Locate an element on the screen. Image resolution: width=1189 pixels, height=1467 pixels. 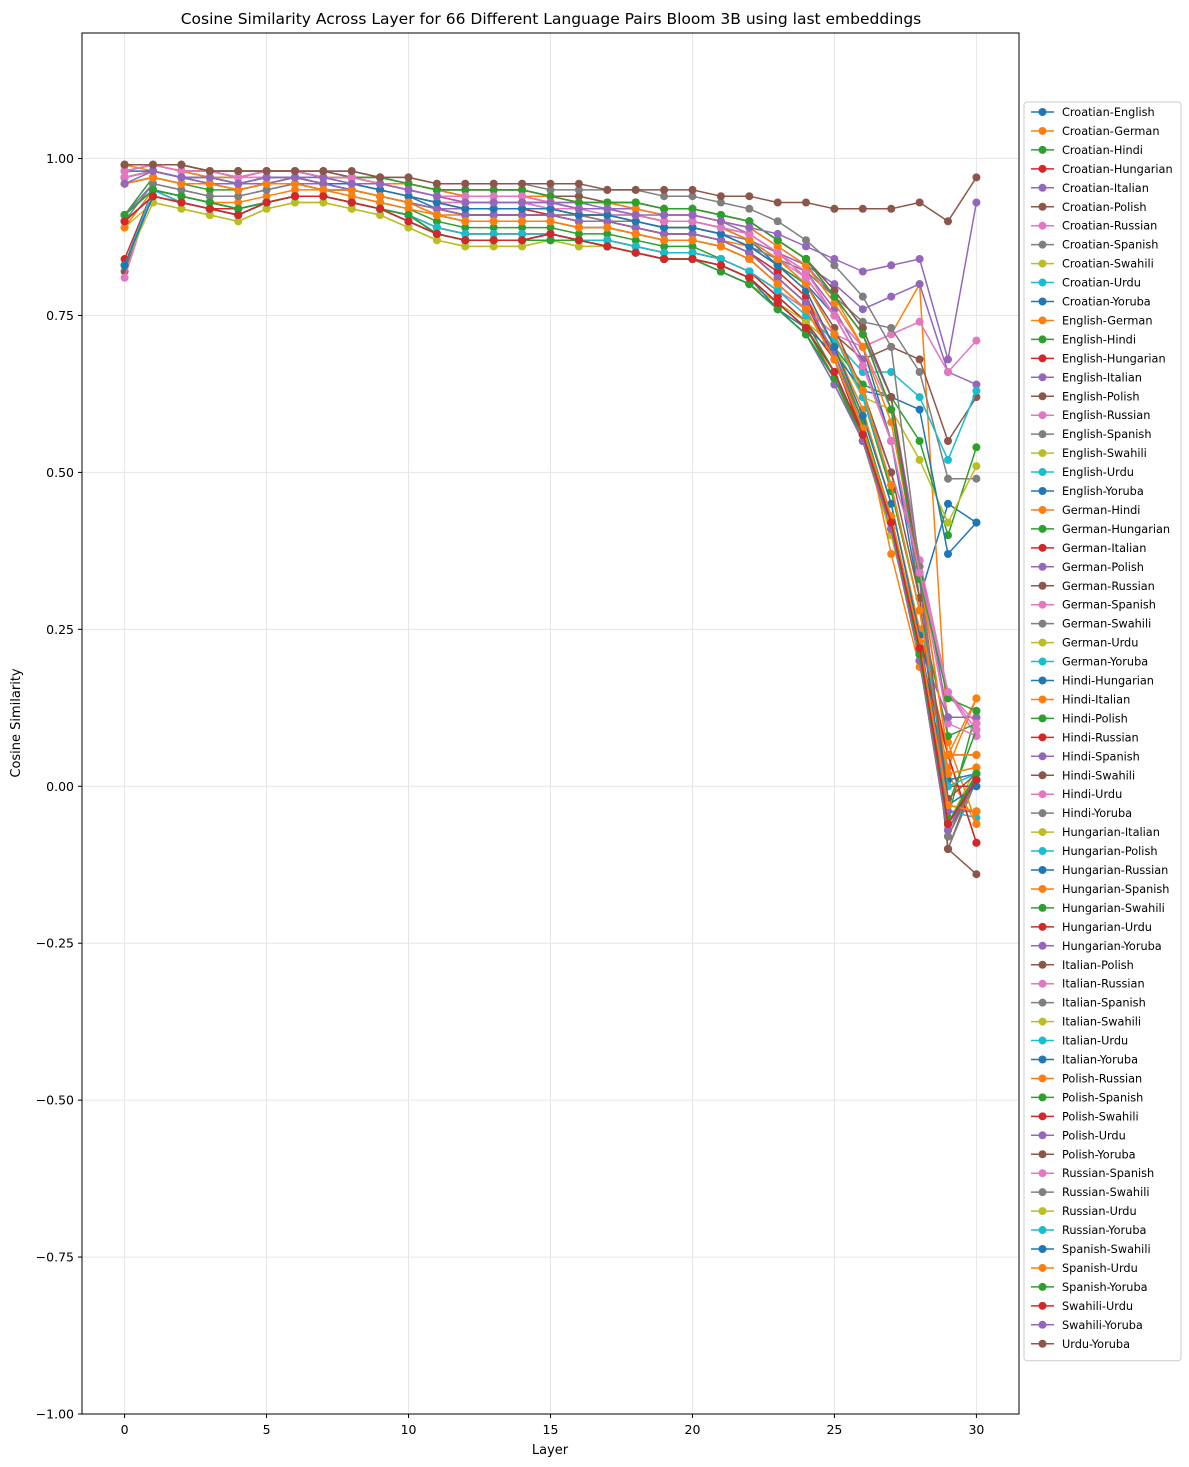
legend-item: Spanish-Yoruba is located at coordinates (1089, 1287).